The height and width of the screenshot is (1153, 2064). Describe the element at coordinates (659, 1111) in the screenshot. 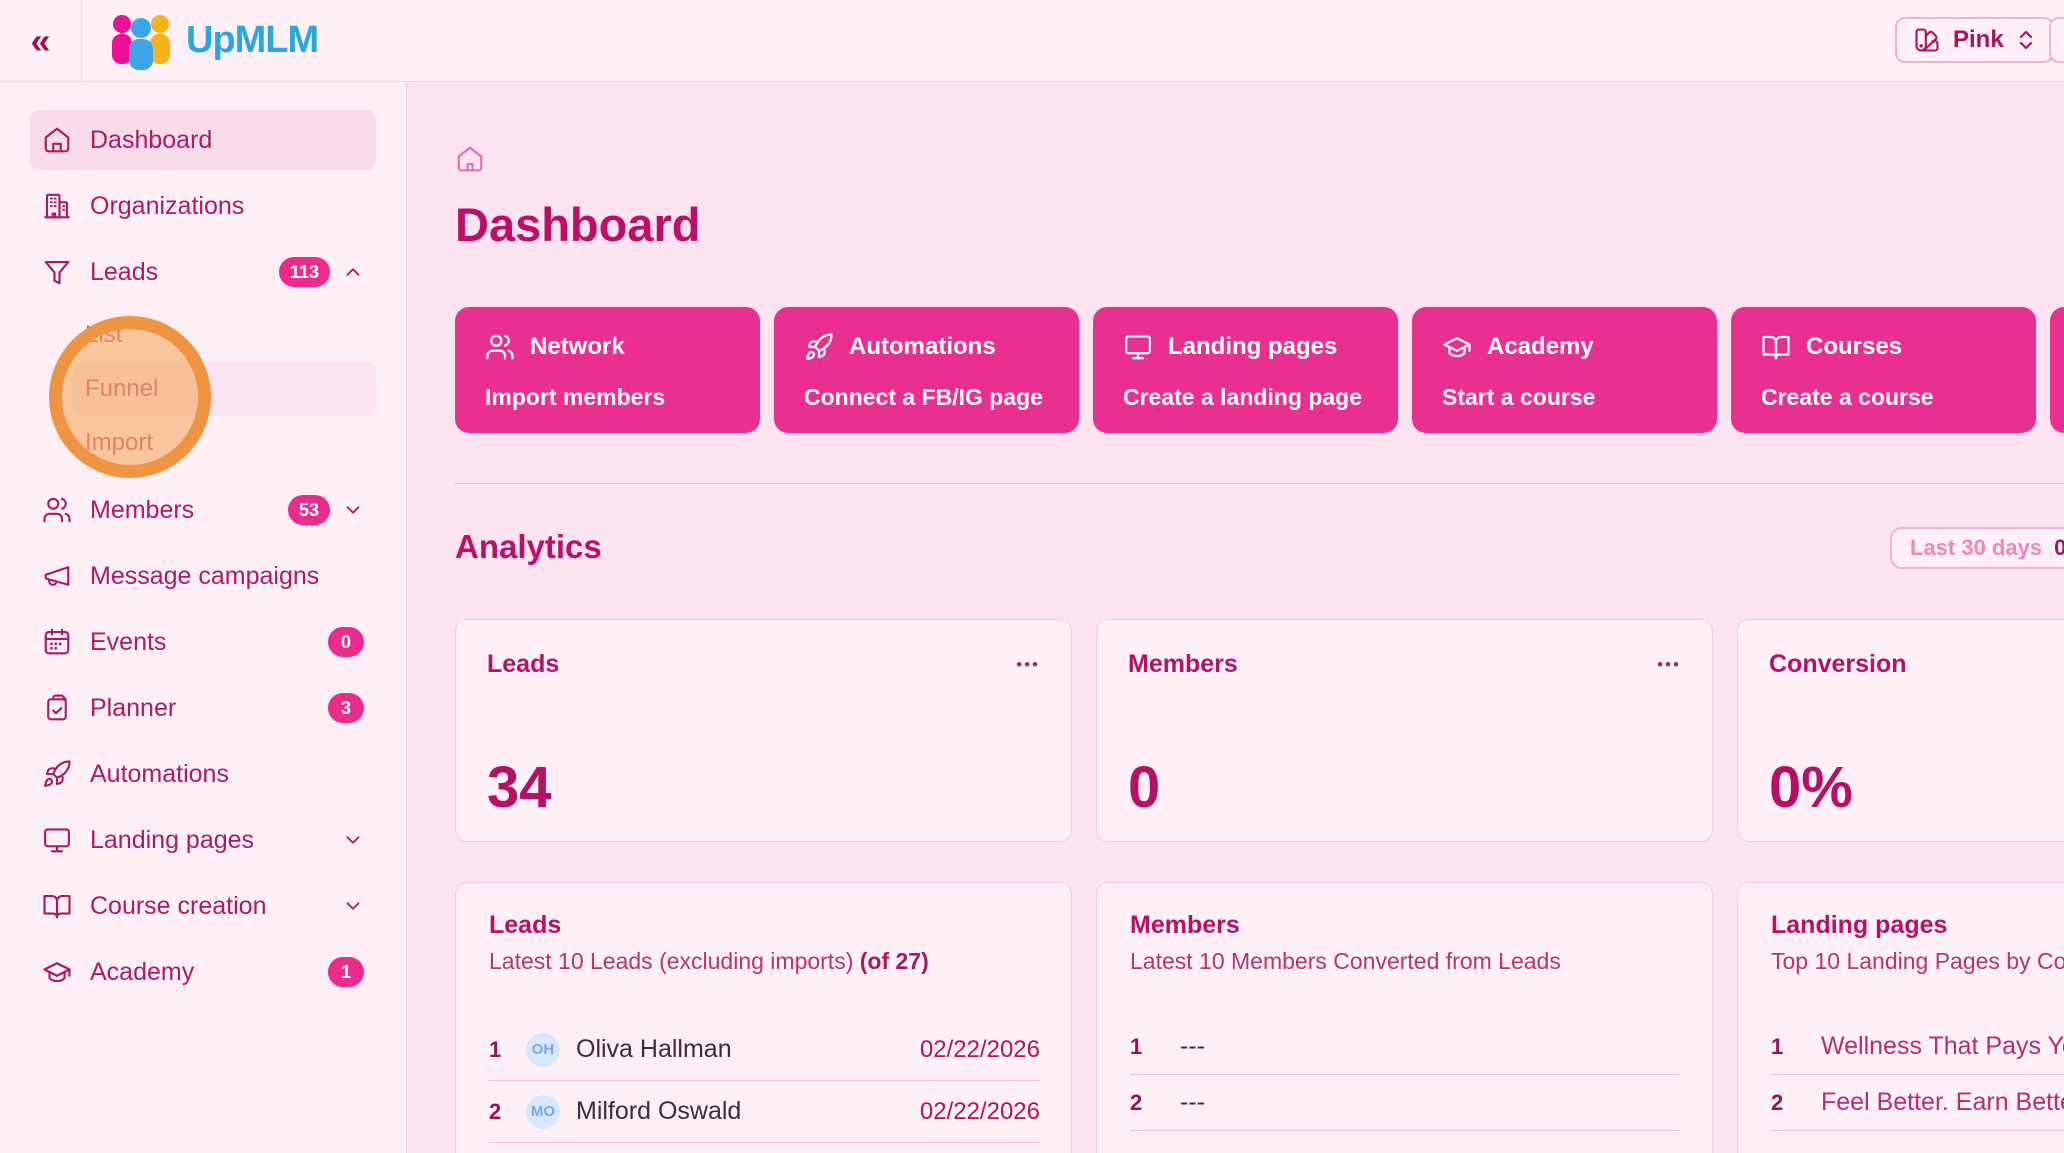

I see `lead-name: Milford Oswald` at that location.